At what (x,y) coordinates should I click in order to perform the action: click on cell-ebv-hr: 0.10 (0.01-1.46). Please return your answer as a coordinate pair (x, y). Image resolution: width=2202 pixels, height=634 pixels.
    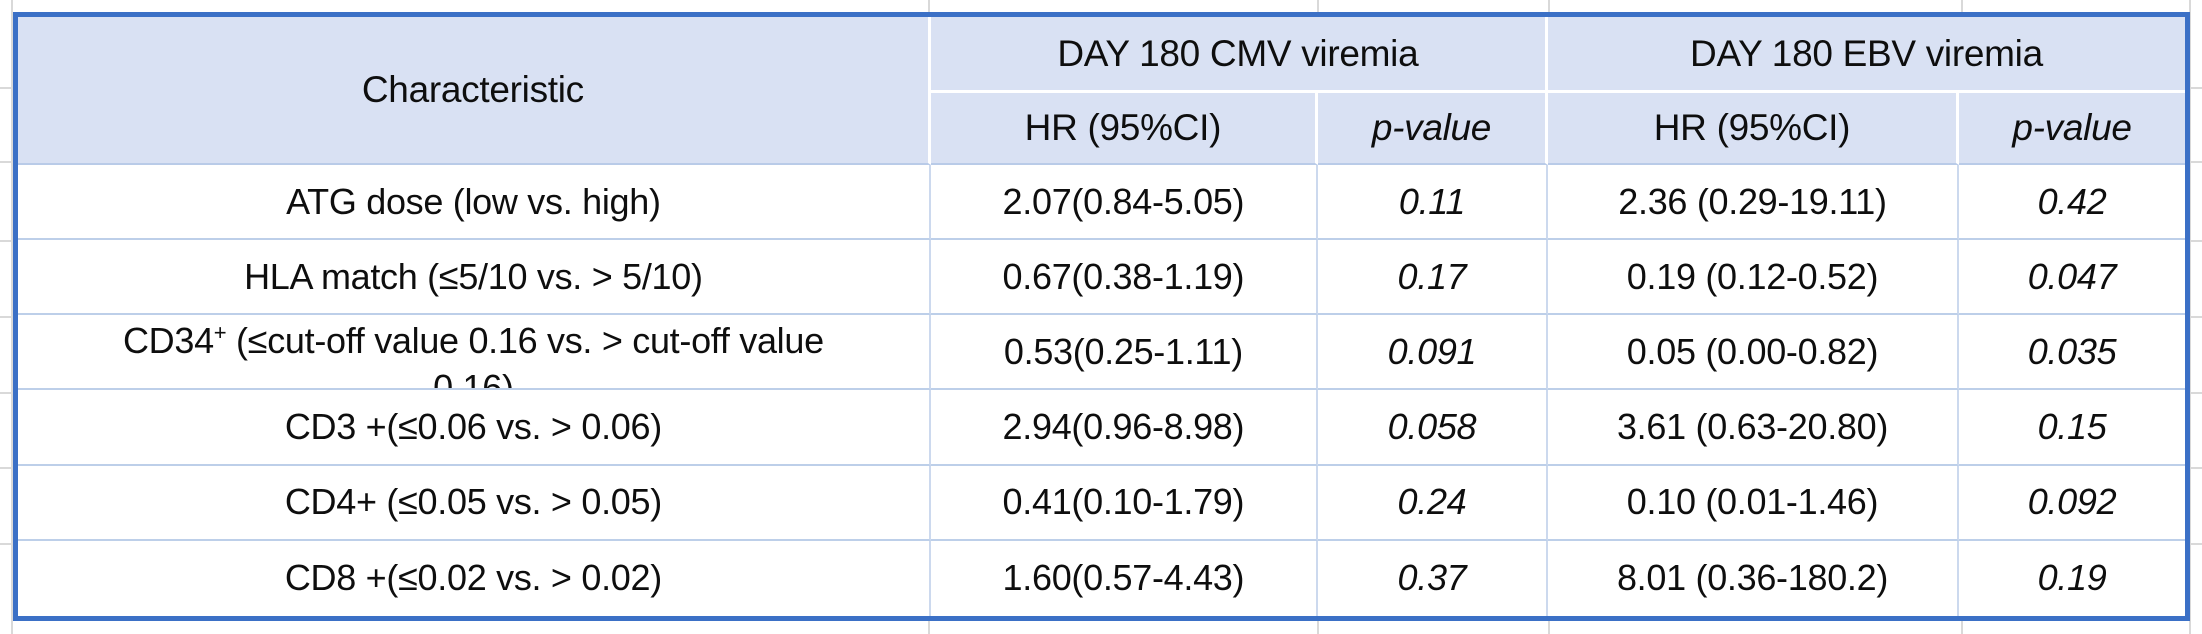
    Looking at the image, I should click on (1753, 503).